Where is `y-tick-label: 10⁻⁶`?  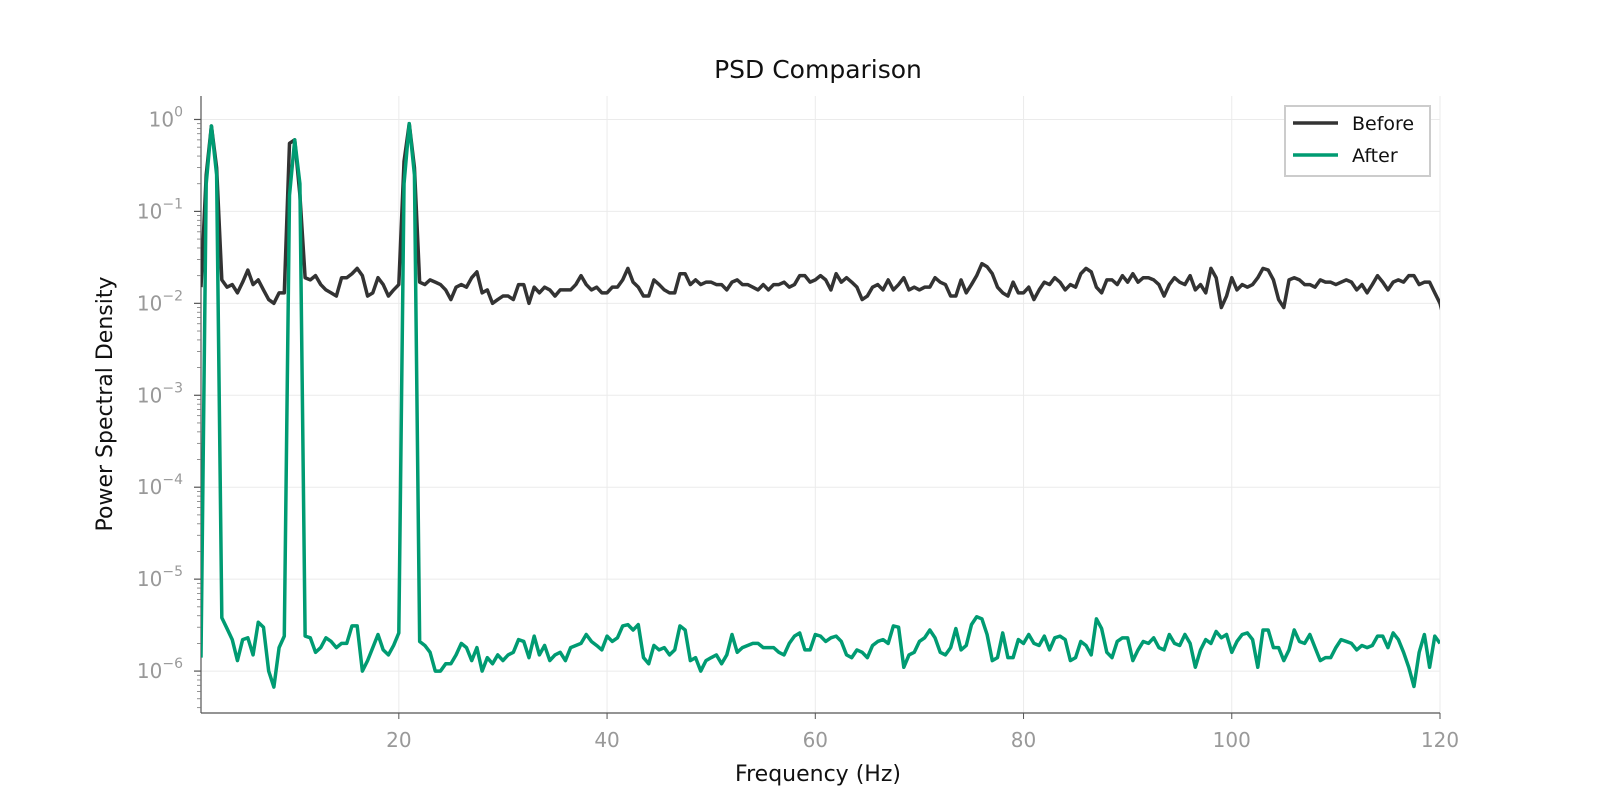 y-tick-label: 10⁻⁶ is located at coordinates (160, 669).